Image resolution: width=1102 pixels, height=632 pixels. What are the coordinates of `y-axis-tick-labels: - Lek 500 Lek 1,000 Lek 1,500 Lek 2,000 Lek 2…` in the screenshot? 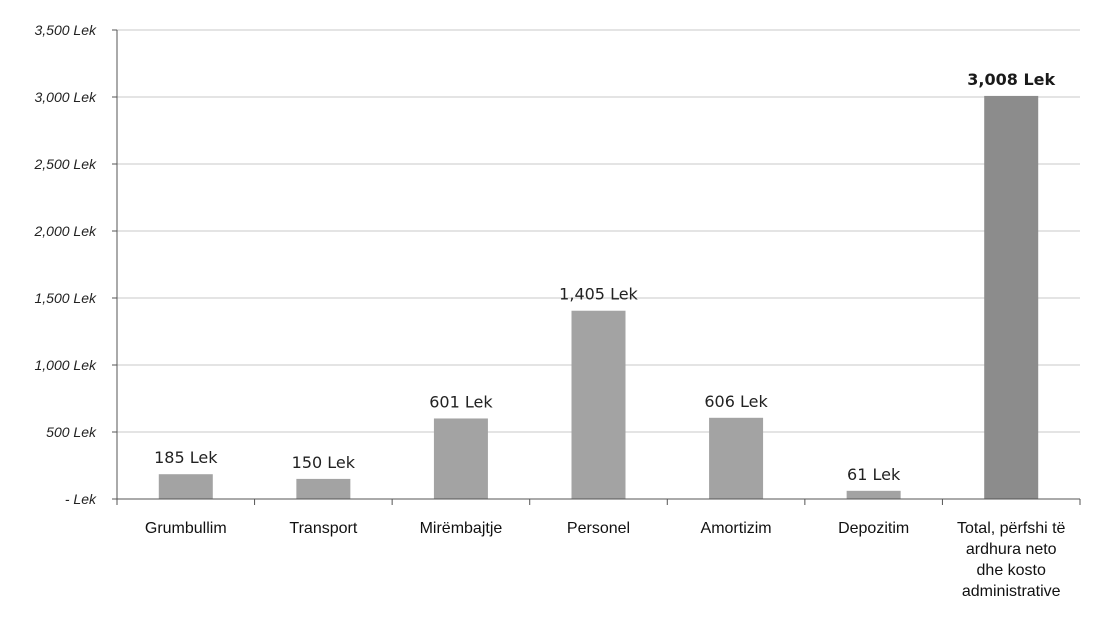 It's located at (65, 264).